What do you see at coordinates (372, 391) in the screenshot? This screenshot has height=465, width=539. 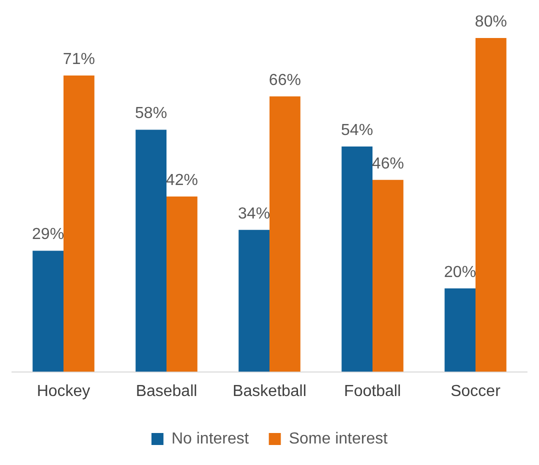 I see `x-tick-label: Football` at bounding box center [372, 391].